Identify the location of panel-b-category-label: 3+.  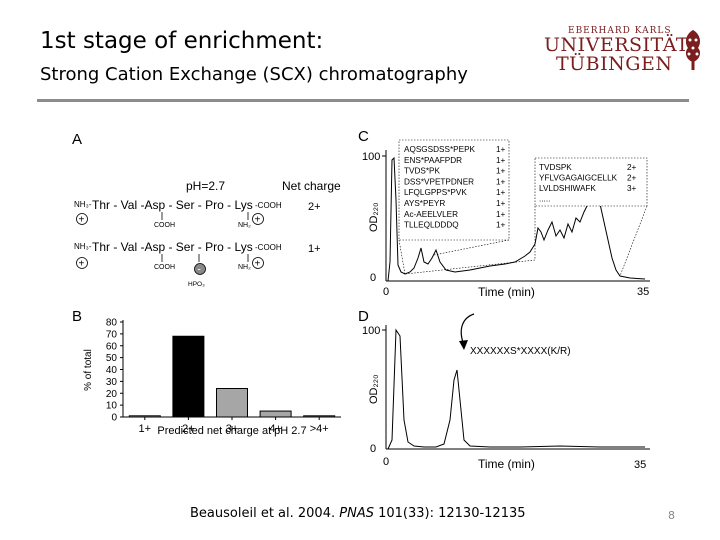
(232, 429).